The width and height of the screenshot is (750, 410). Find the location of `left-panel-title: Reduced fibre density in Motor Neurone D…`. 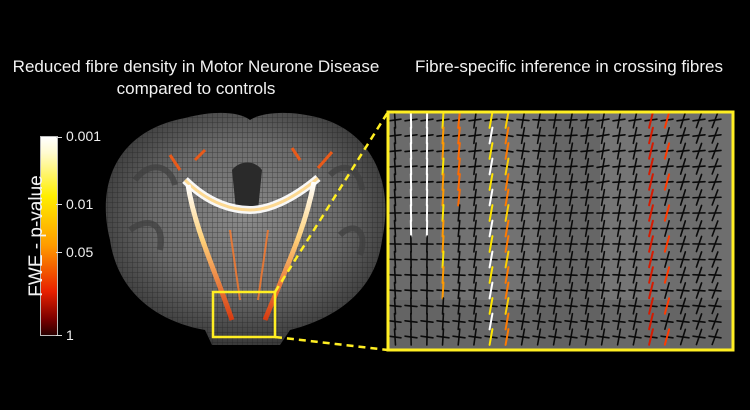

left-panel-title: Reduced fibre density in Motor Neurone D… is located at coordinates (196, 77).